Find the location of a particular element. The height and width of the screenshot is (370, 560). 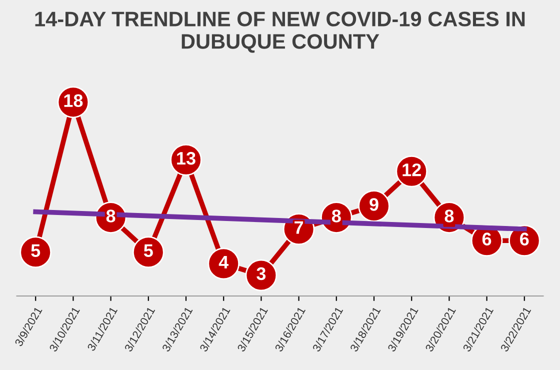

data-label: 13 is located at coordinates (186, 158).